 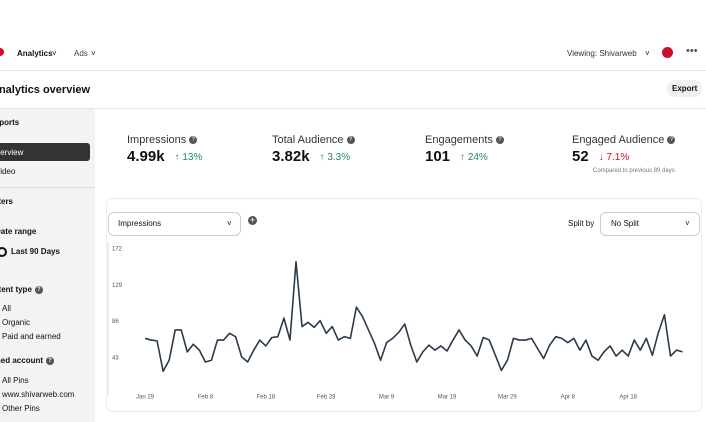 I want to click on x-tick-label: Feb 28, so click(x=326, y=398).